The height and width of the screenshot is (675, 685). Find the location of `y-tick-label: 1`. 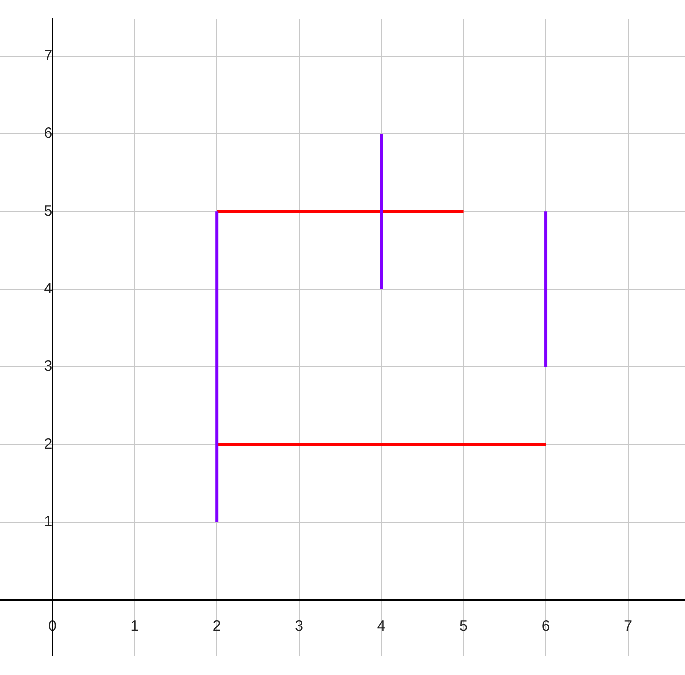

y-tick-label: 1 is located at coordinates (48, 522).